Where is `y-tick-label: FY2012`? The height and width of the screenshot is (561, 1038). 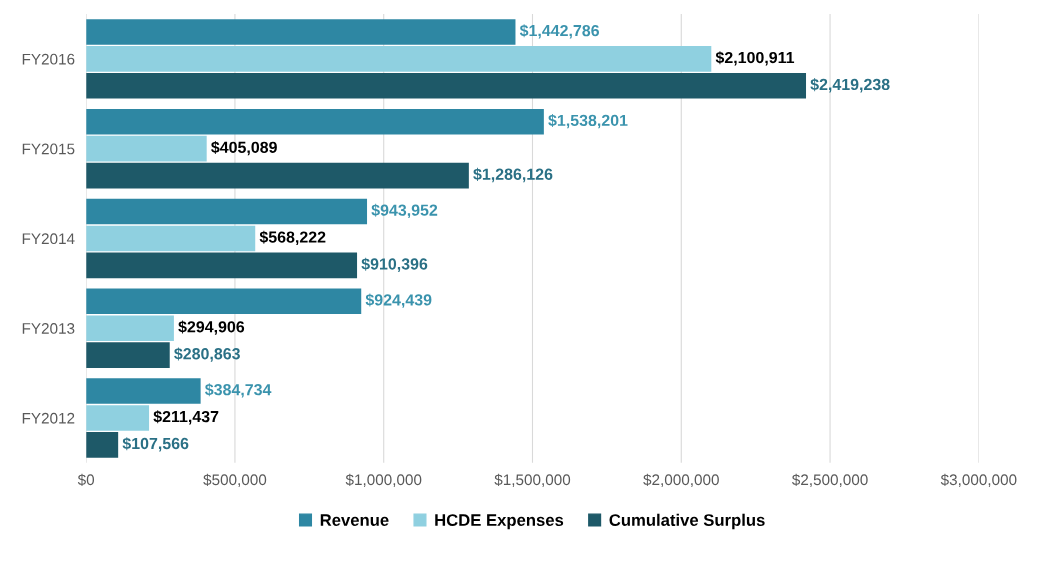
y-tick-label: FY2012 is located at coordinates (48, 418).